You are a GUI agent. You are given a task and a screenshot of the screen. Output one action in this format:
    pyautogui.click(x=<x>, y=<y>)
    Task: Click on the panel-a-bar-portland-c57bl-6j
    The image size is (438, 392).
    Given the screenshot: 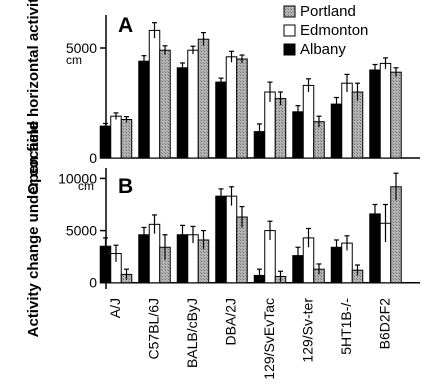 What is the action you would take?
    pyautogui.click(x=165, y=104)
    